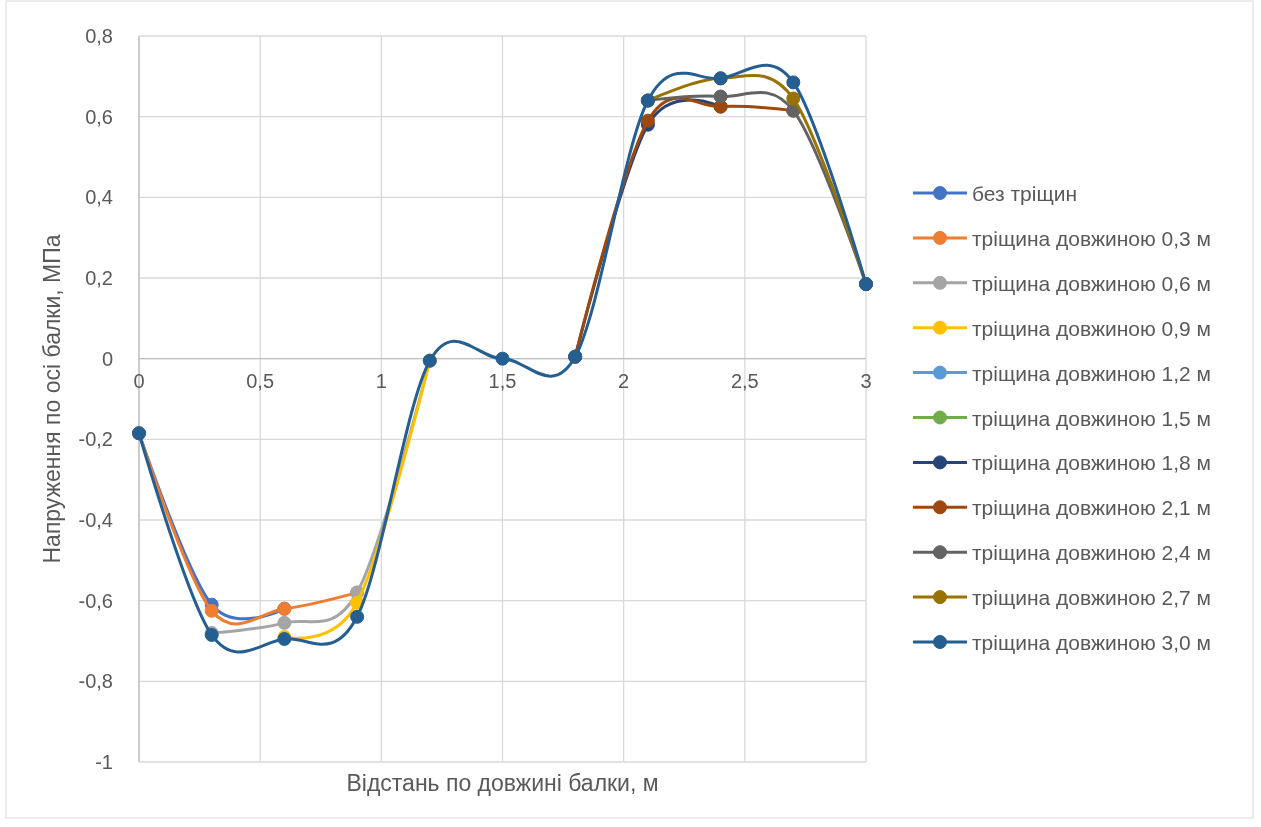 The height and width of the screenshot is (827, 1261). I want to click on legend-label: тріщина довжиною 1,2 м, so click(1092, 373).